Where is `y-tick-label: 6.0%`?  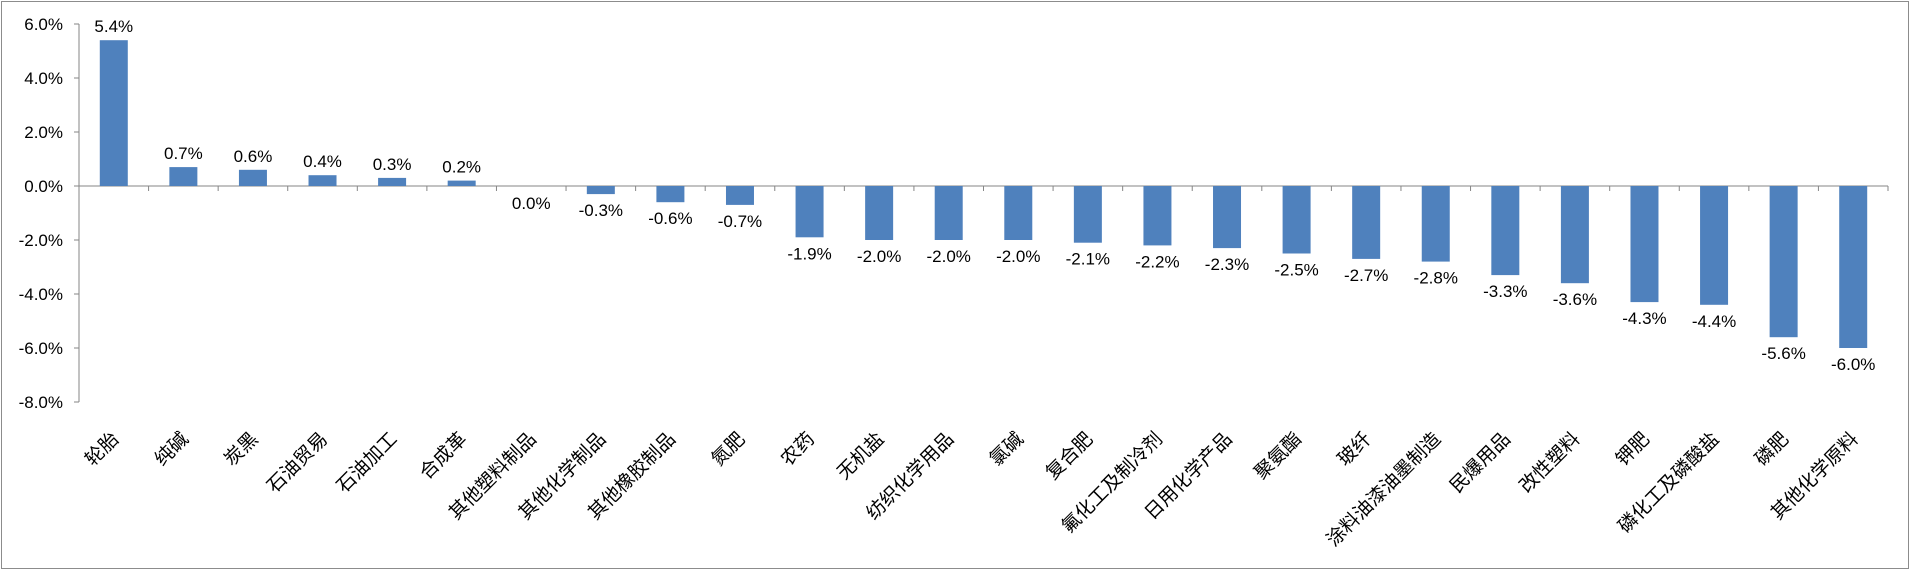
y-tick-label: 6.0% is located at coordinates (43, 24).